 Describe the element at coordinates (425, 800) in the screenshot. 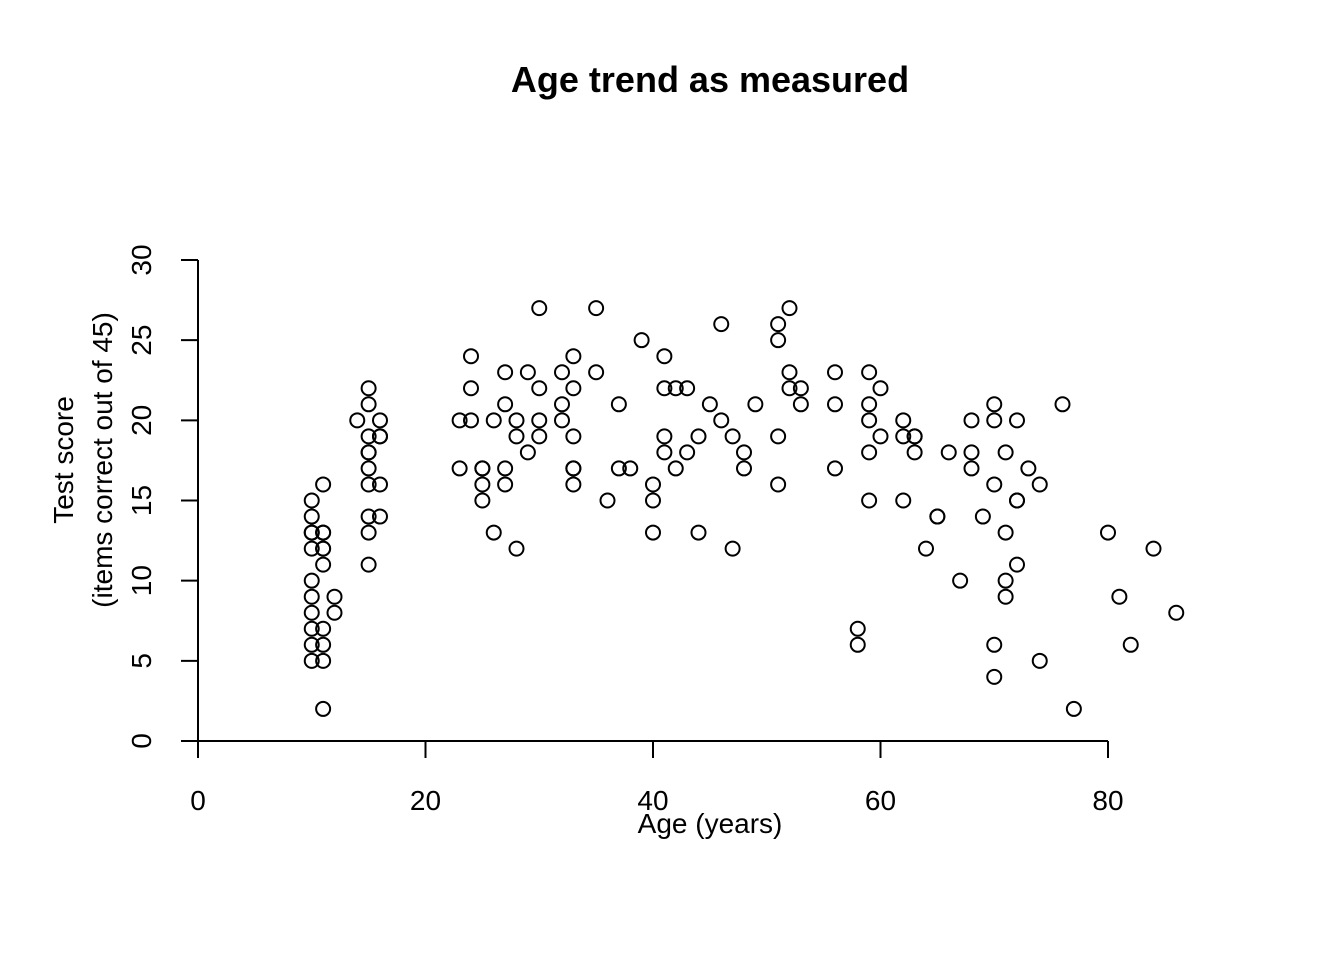

I see `x-tick-label: 20` at that location.